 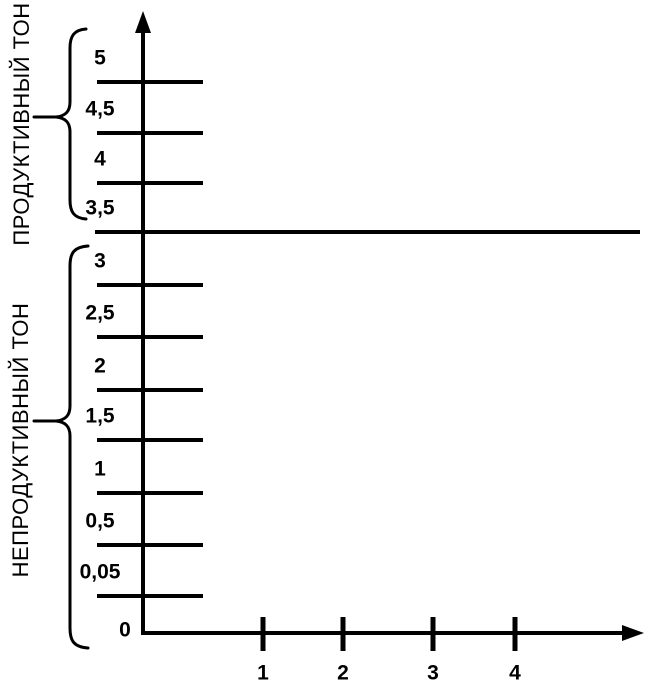 What do you see at coordinates (125, 630) in the screenshot?
I see `y-tick-label: 0` at bounding box center [125, 630].